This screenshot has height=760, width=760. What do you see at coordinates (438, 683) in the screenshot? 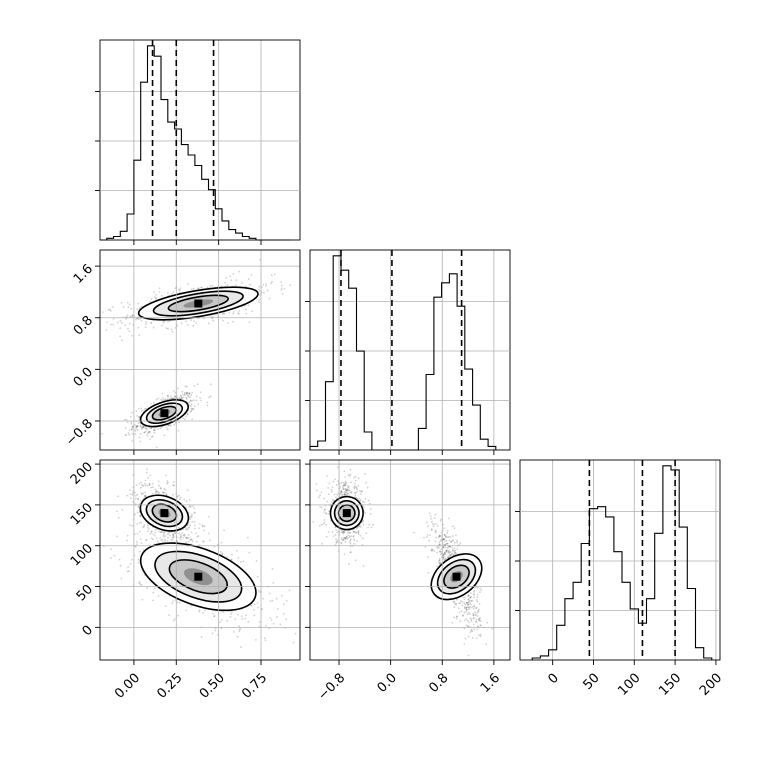
I see `x-tick-label: 0.8` at bounding box center [438, 683].